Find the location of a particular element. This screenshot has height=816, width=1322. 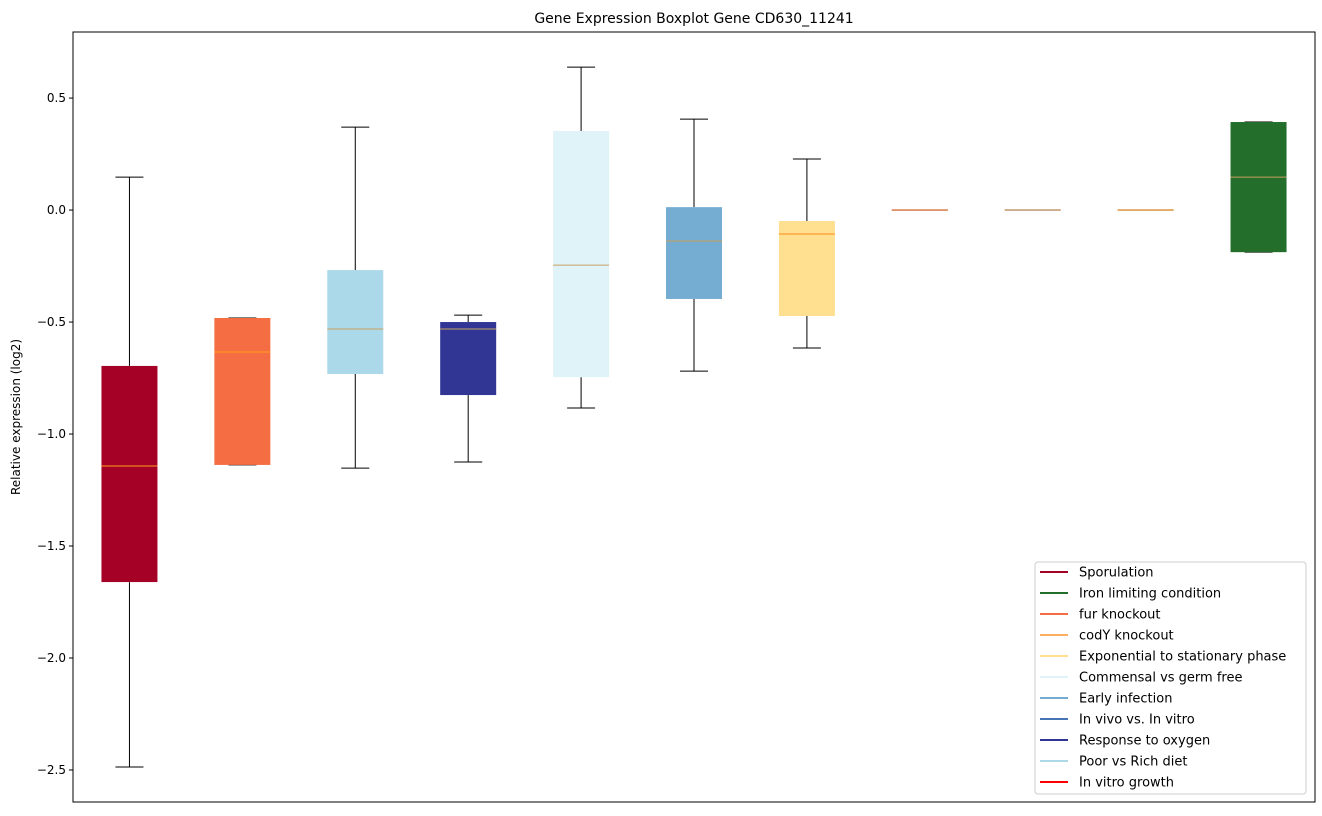

y-ticks: 0.5 0.0 −0.5 −1.0 −1.5 −2.0 −2.5 is located at coordinates (55, 434).